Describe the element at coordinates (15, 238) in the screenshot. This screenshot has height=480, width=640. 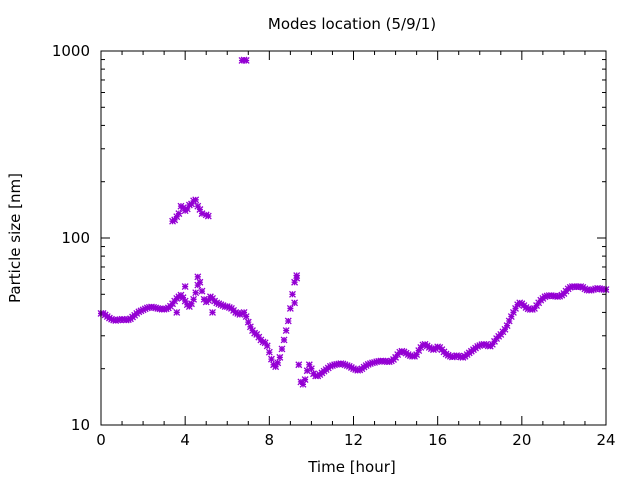
I see `y-axis-label: Particle size [nm]` at that location.